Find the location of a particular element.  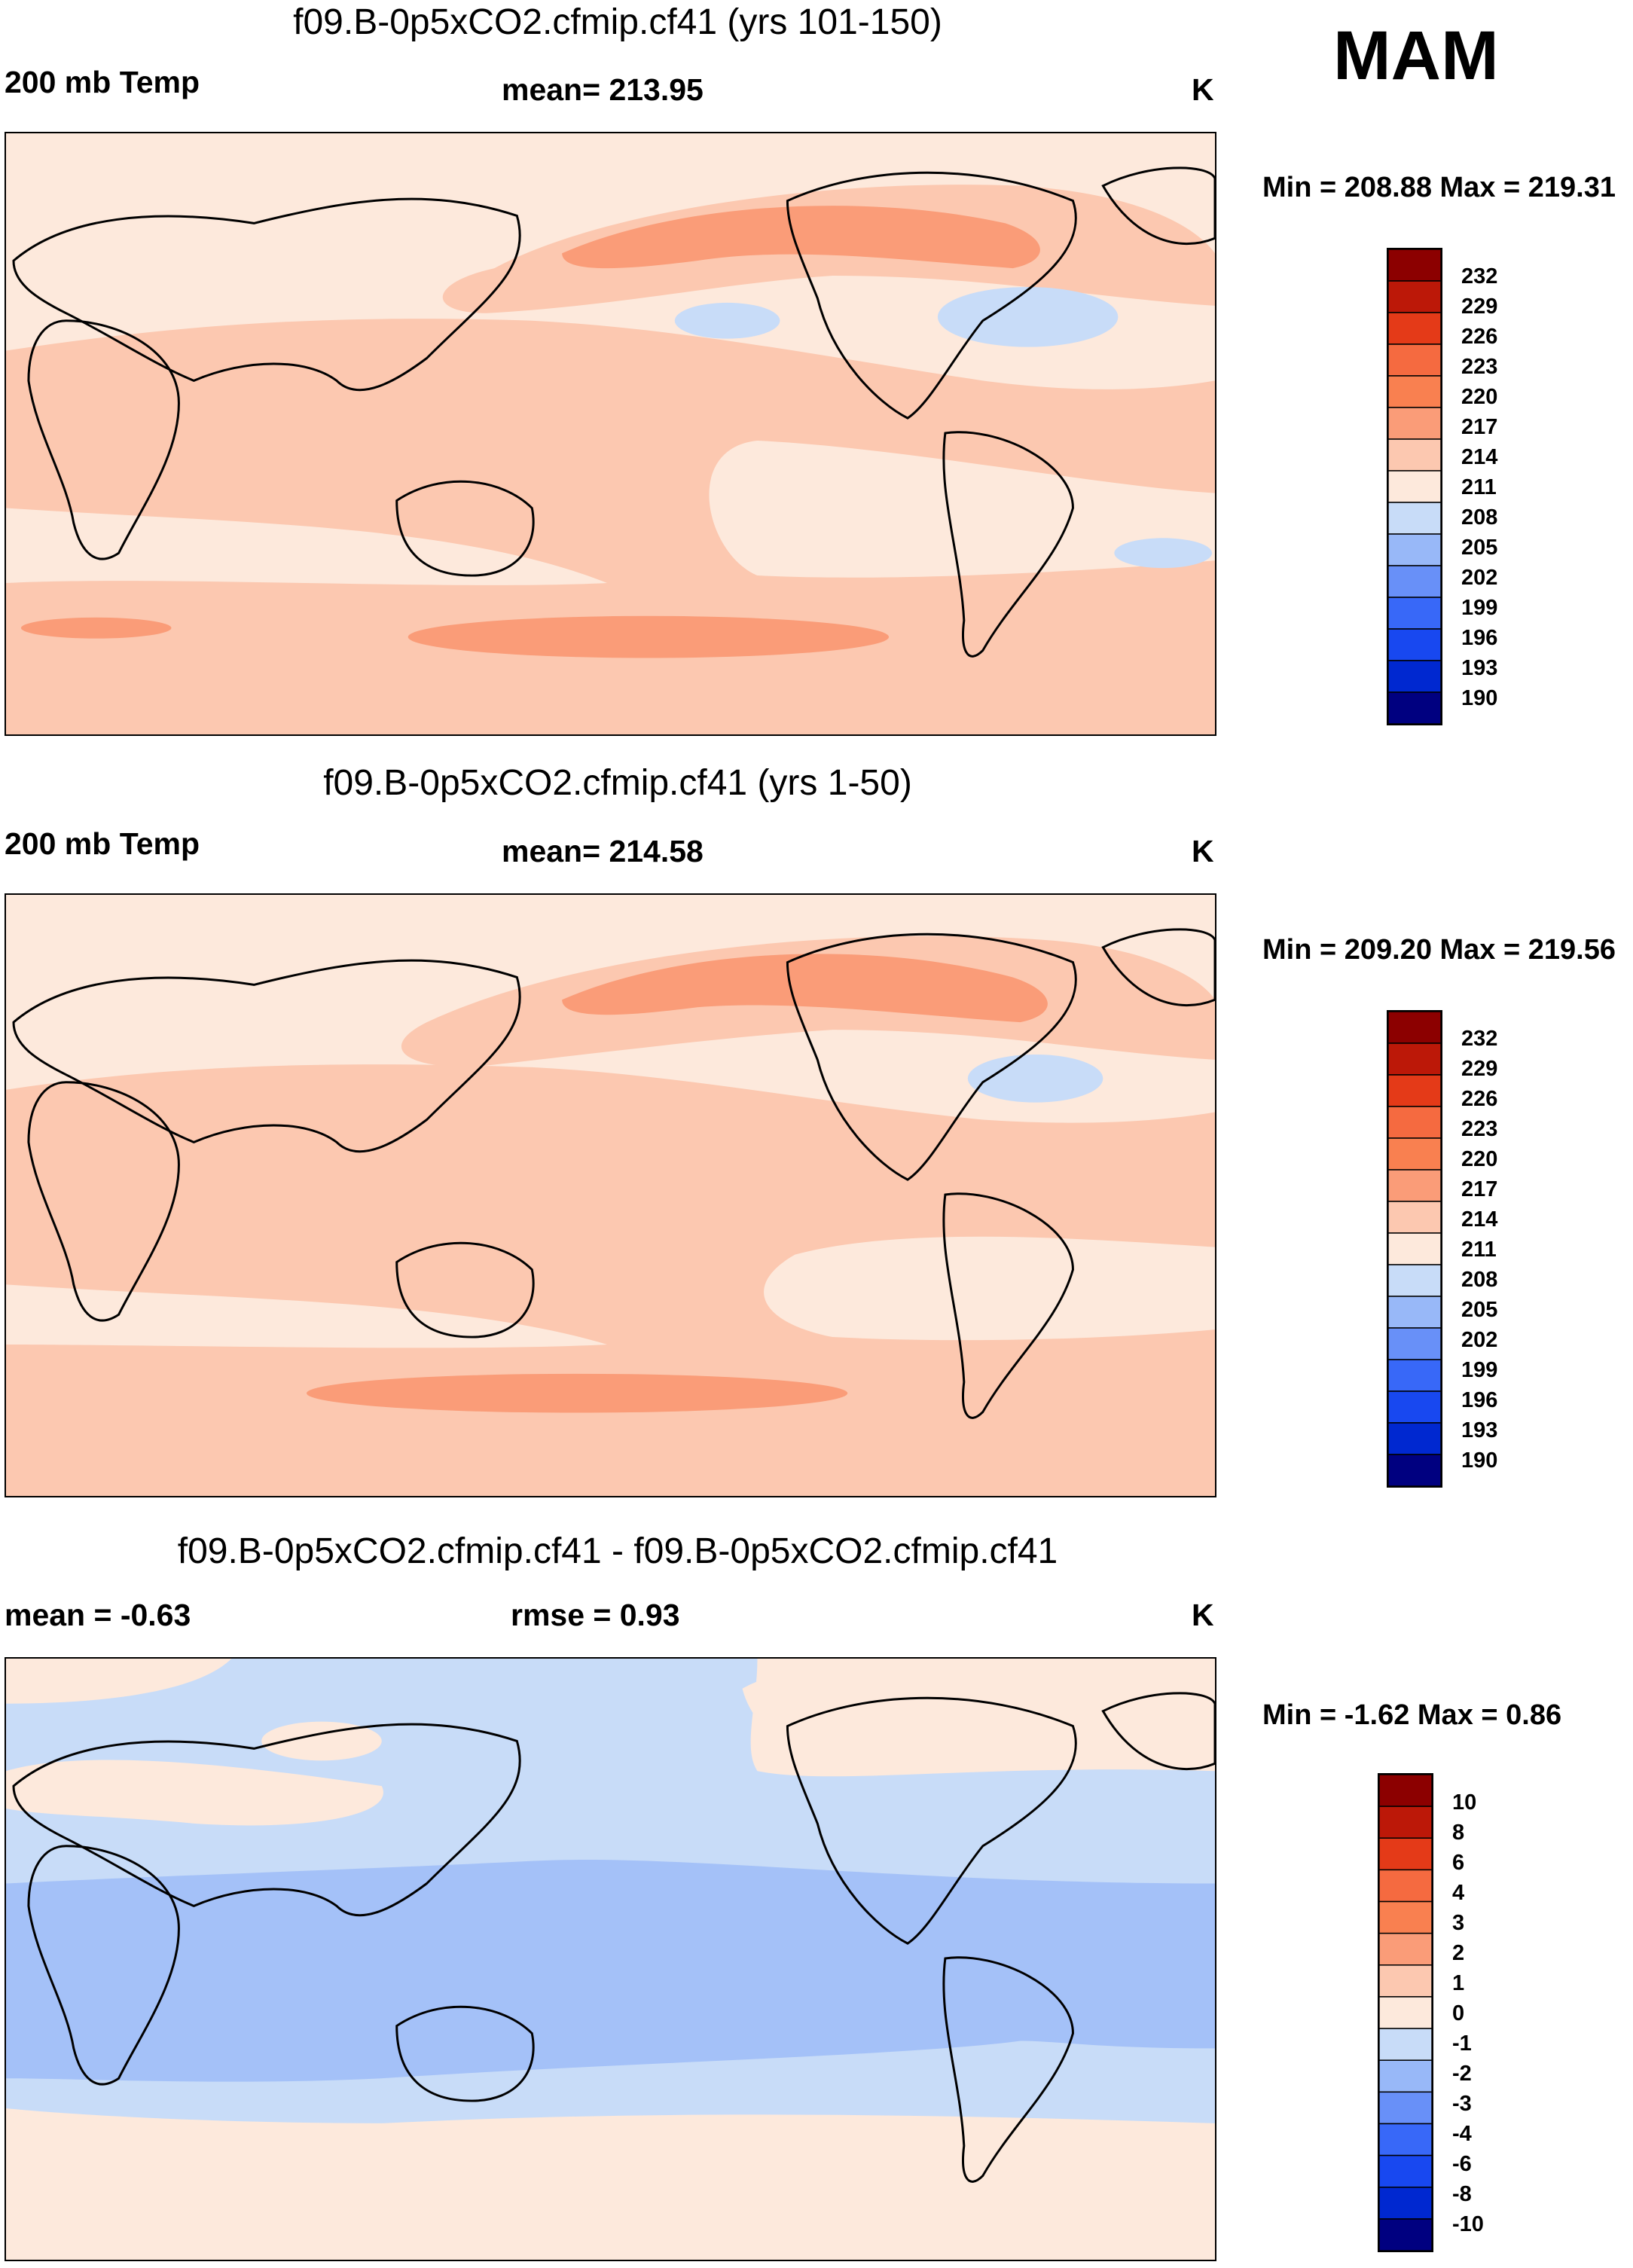

panel-1-variable-label: 200 mb Temp is located at coordinates (102, 82).